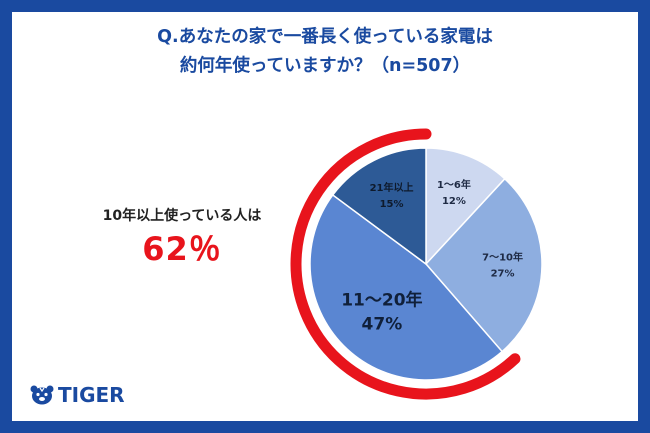 This screenshot has height=433, width=650. What do you see at coordinates (325, 66) in the screenshot?
I see `title-line-2: 約何年使っていますか？（n=507）` at bounding box center [325, 66].